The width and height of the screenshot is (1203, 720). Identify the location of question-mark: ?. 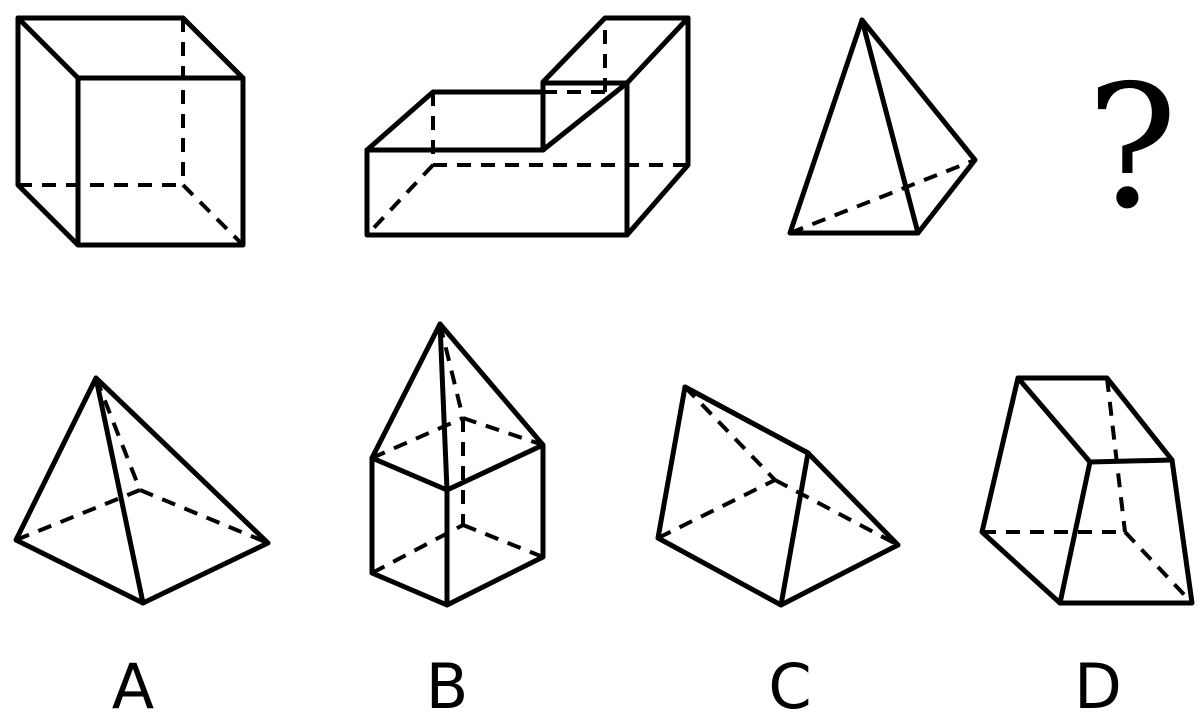
(1131, 148).